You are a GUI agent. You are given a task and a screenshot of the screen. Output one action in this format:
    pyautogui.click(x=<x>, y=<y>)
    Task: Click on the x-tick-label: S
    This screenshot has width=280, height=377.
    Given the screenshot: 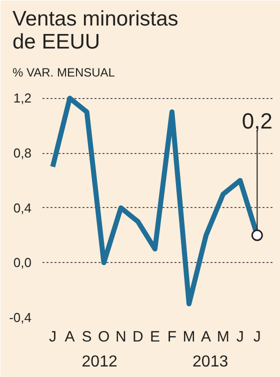 What is the action you would take?
    pyautogui.click(x=87, y=337)
    